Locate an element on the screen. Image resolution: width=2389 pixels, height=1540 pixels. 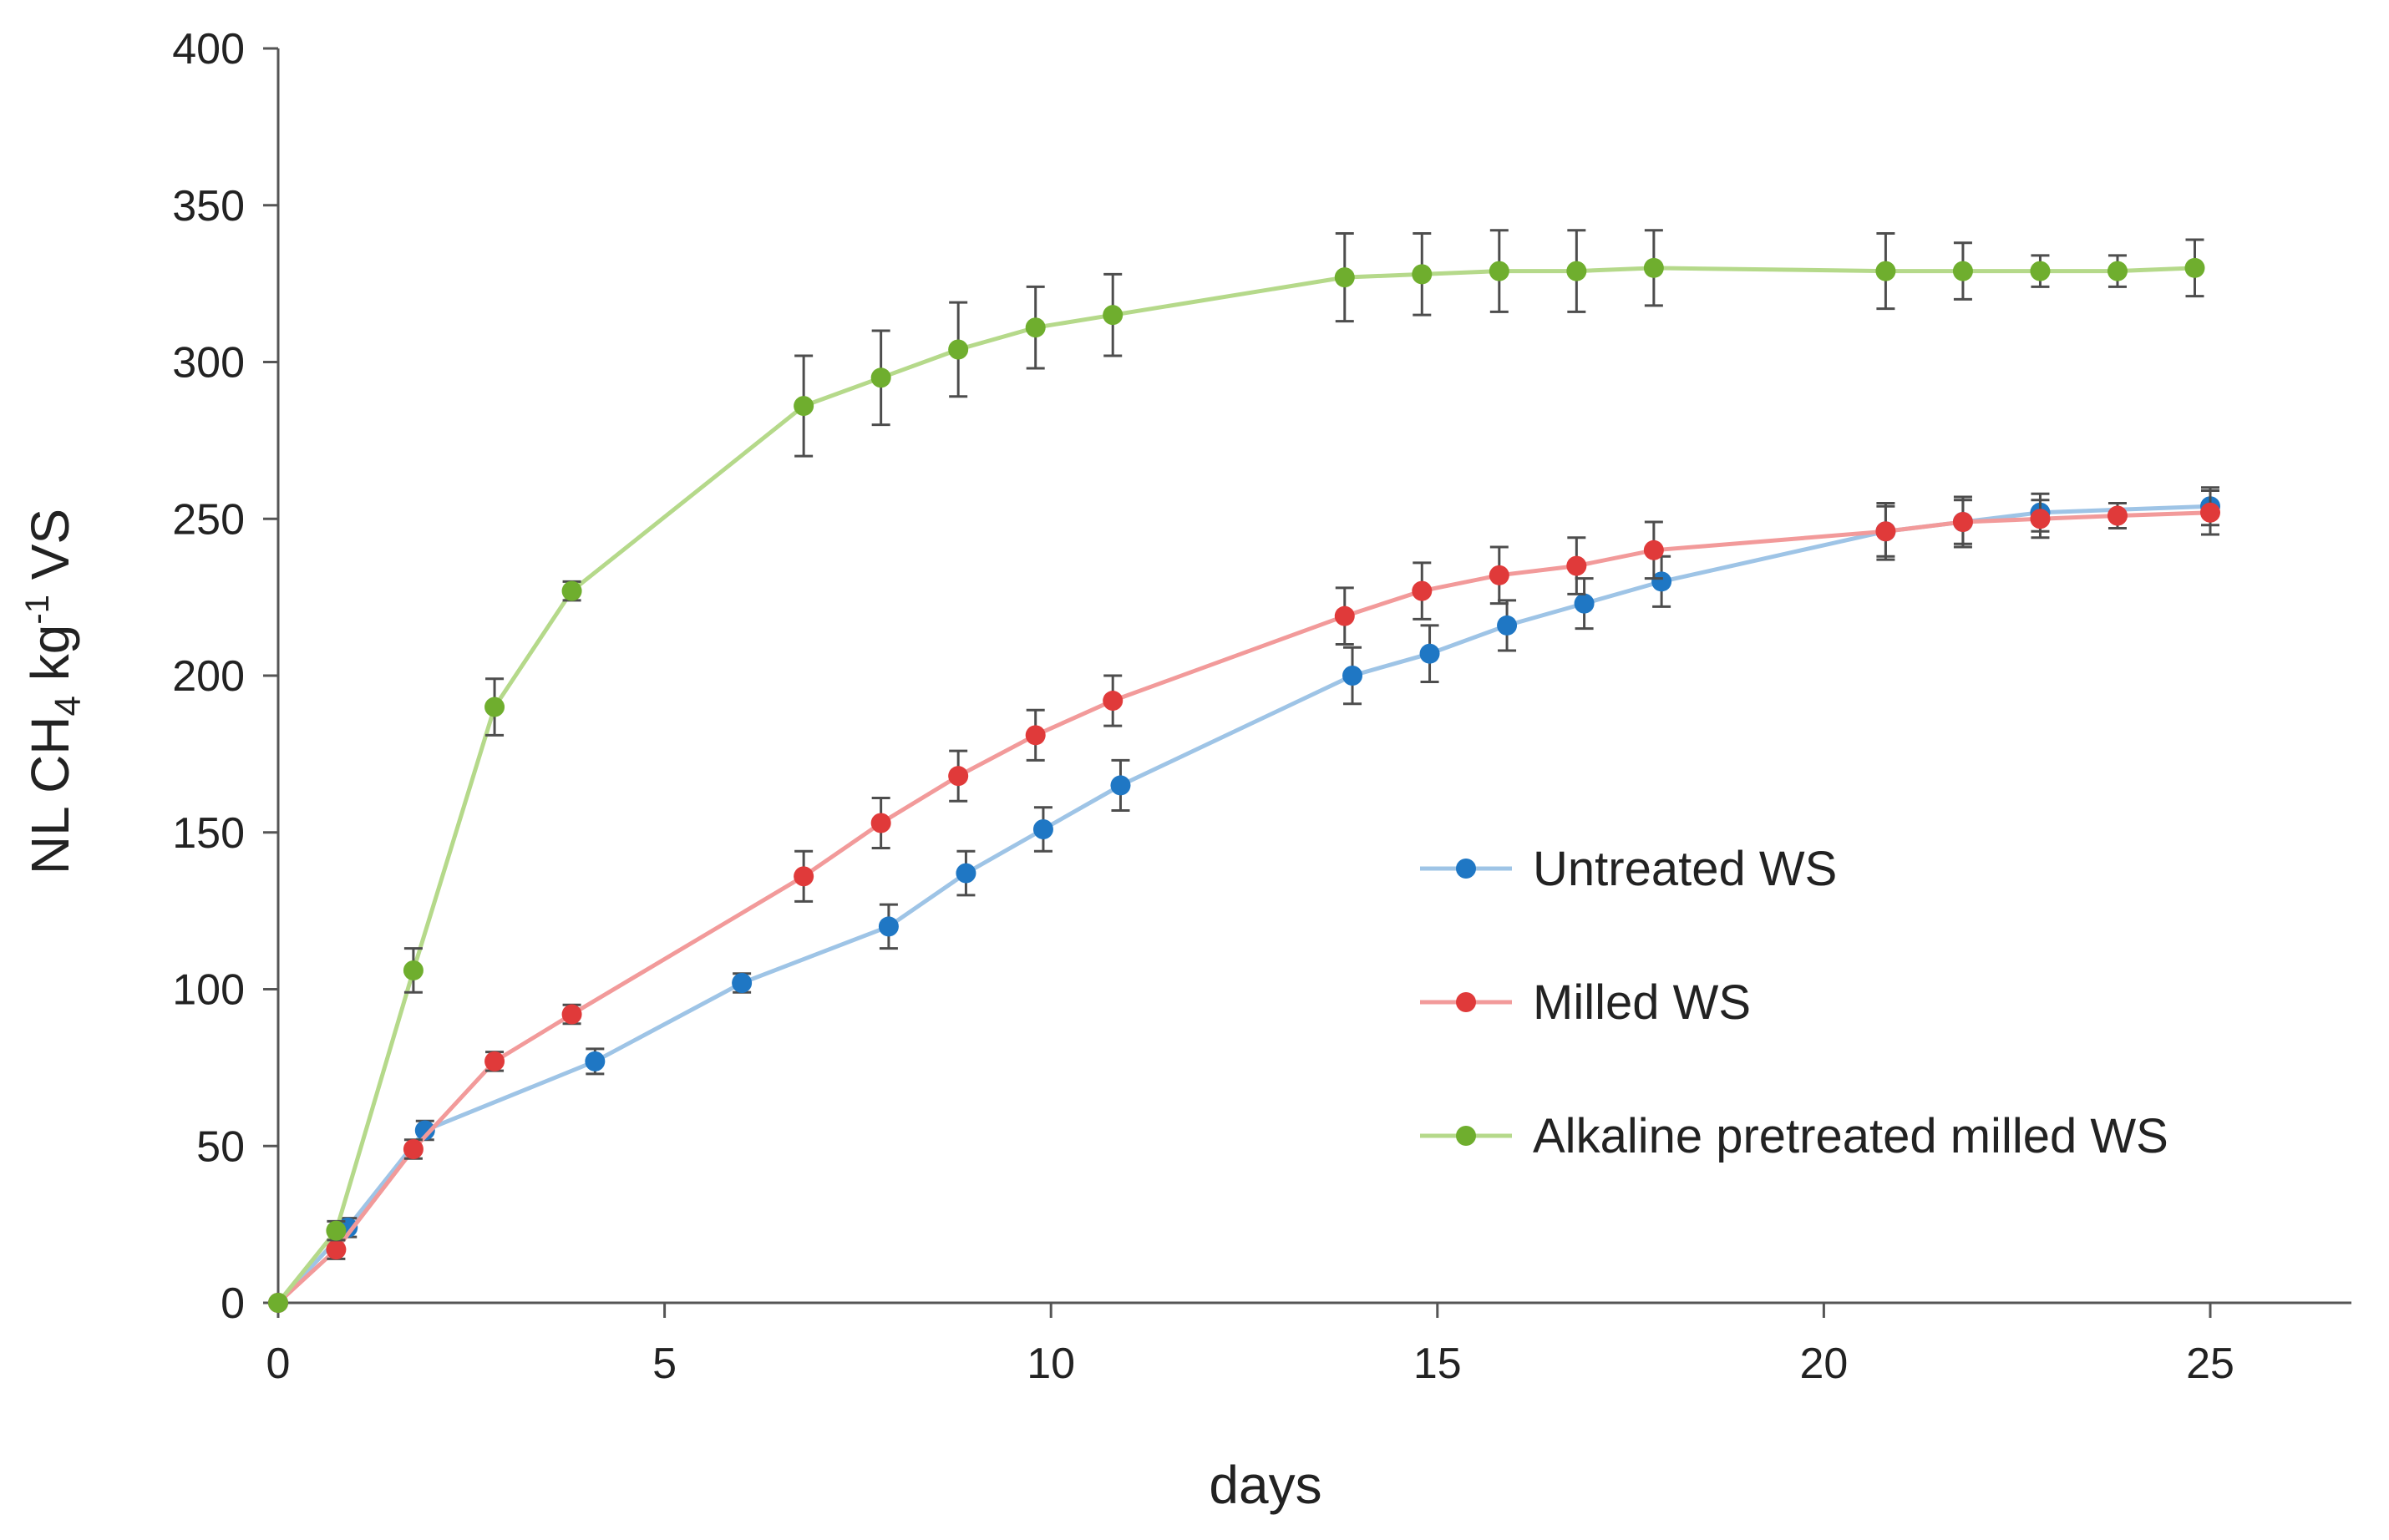
x-axis-title: days is located at coordinates (1265, 1485).